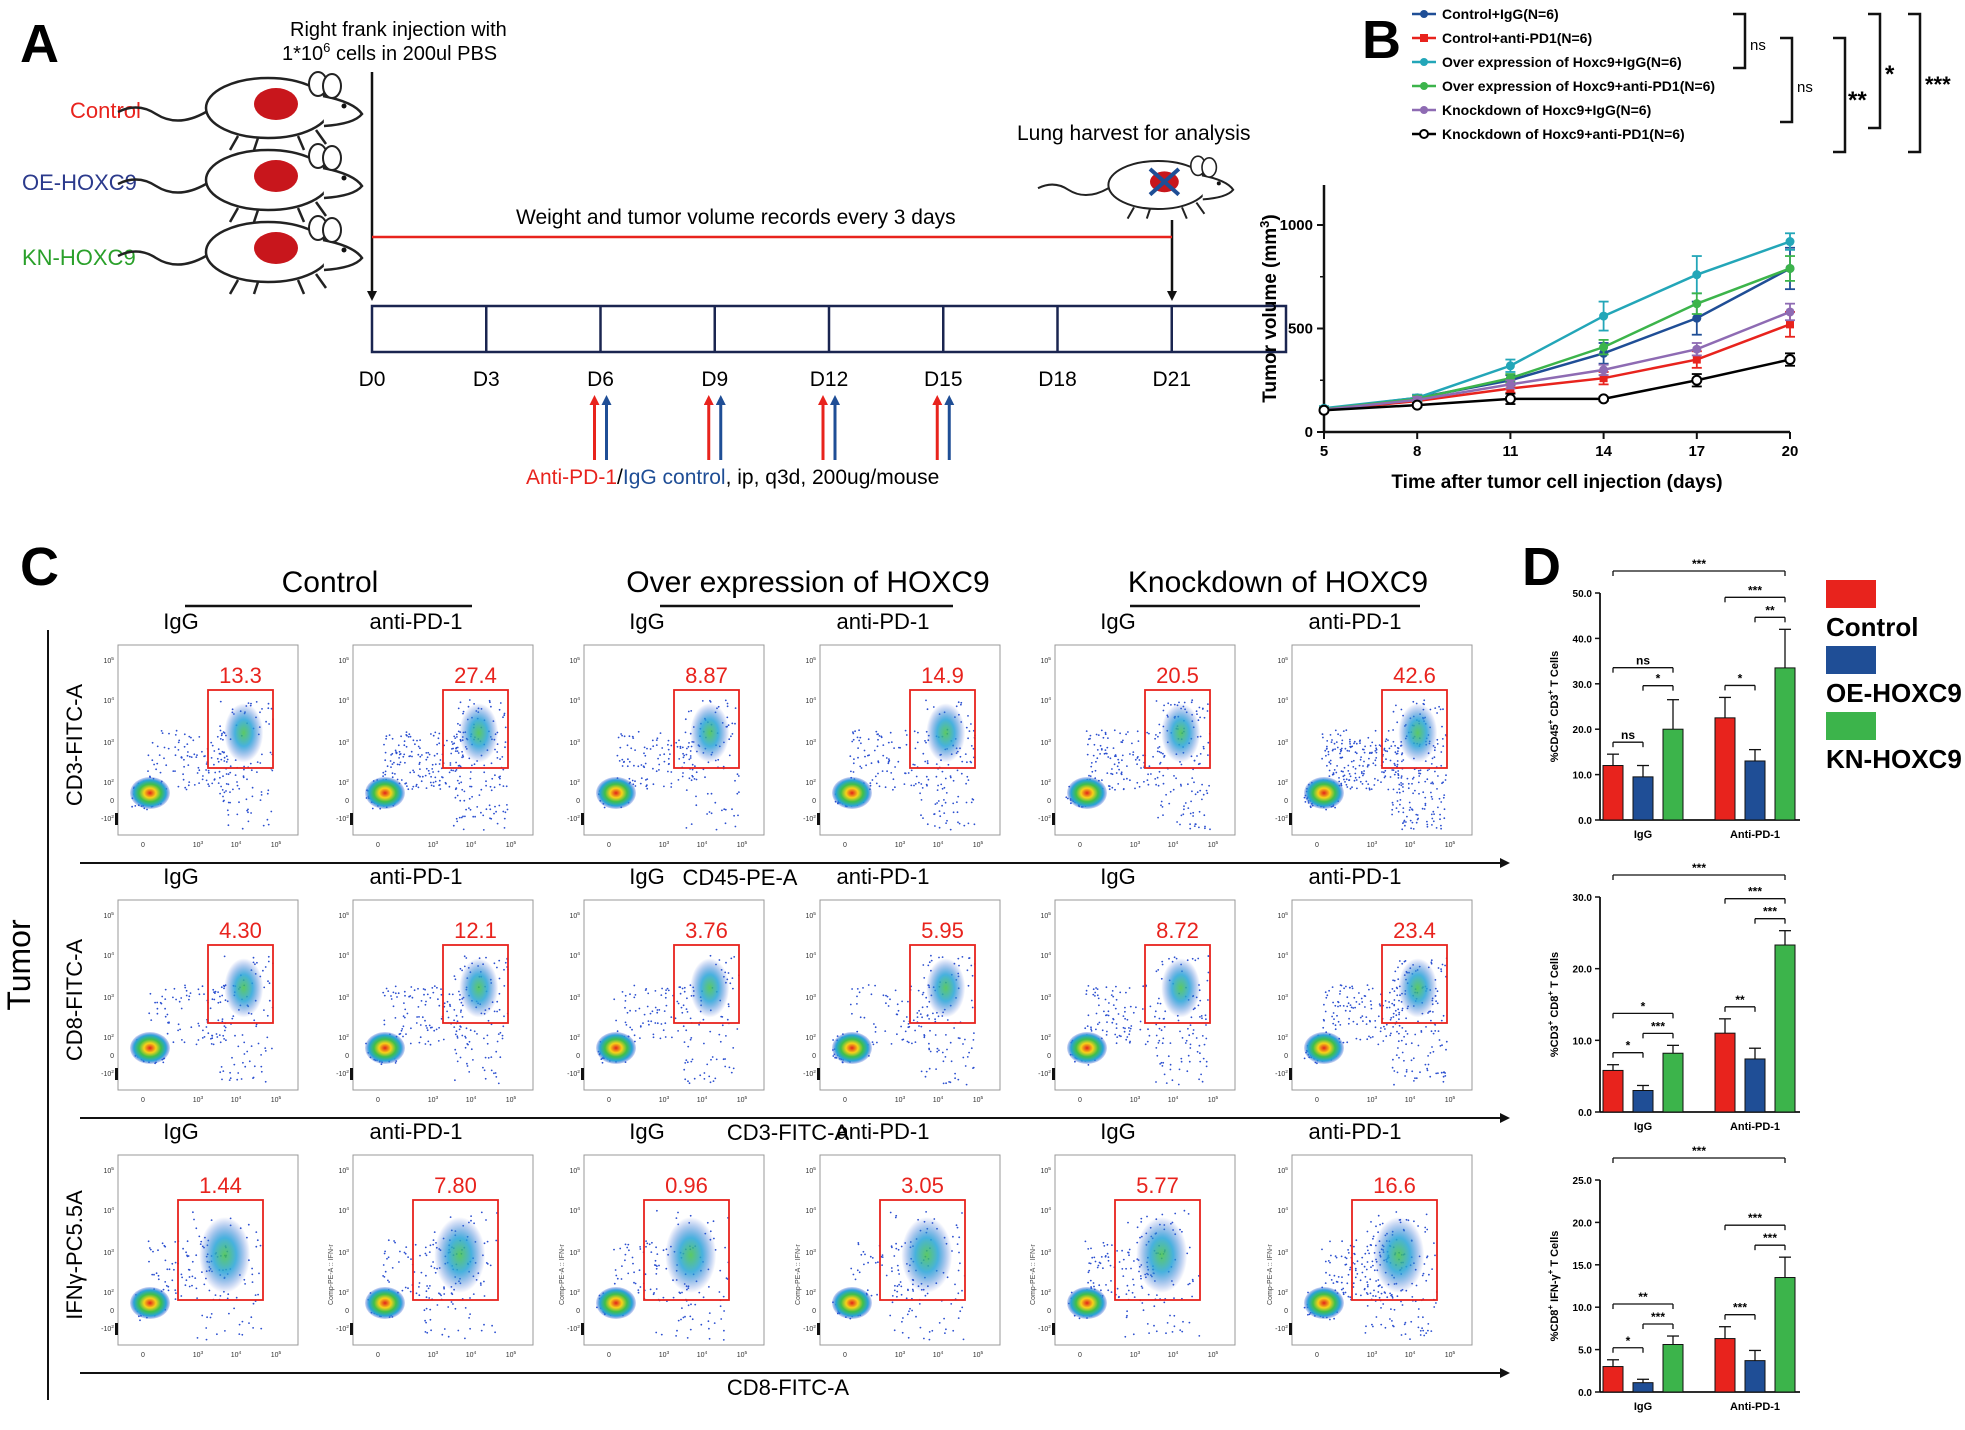 The image size is (1965, 1430). I want to click on legend-label: Over expression of Hoxc9+IgG(N=6), so click(1562, 62).